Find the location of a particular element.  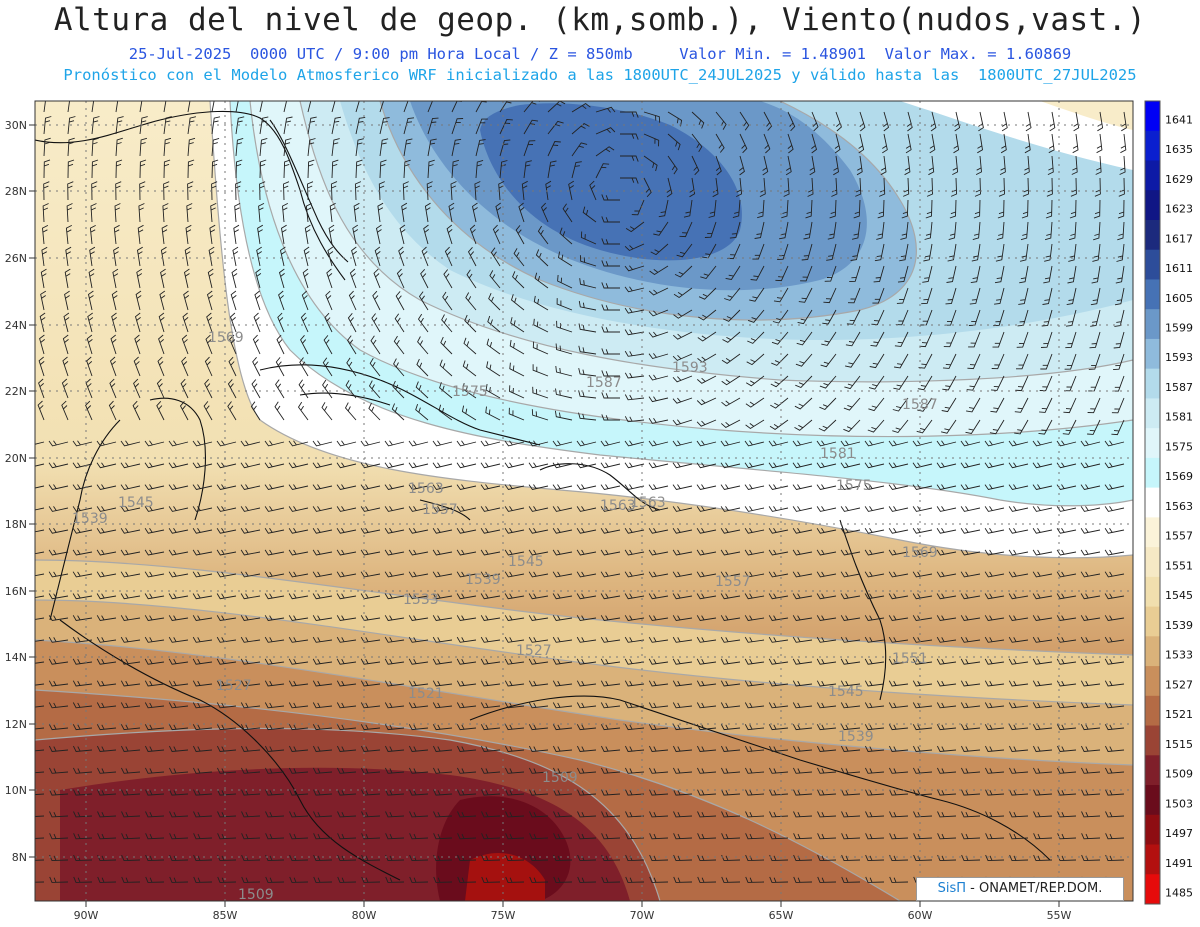

colorbar-label: 1617 is located at coordinates (1179, 238).